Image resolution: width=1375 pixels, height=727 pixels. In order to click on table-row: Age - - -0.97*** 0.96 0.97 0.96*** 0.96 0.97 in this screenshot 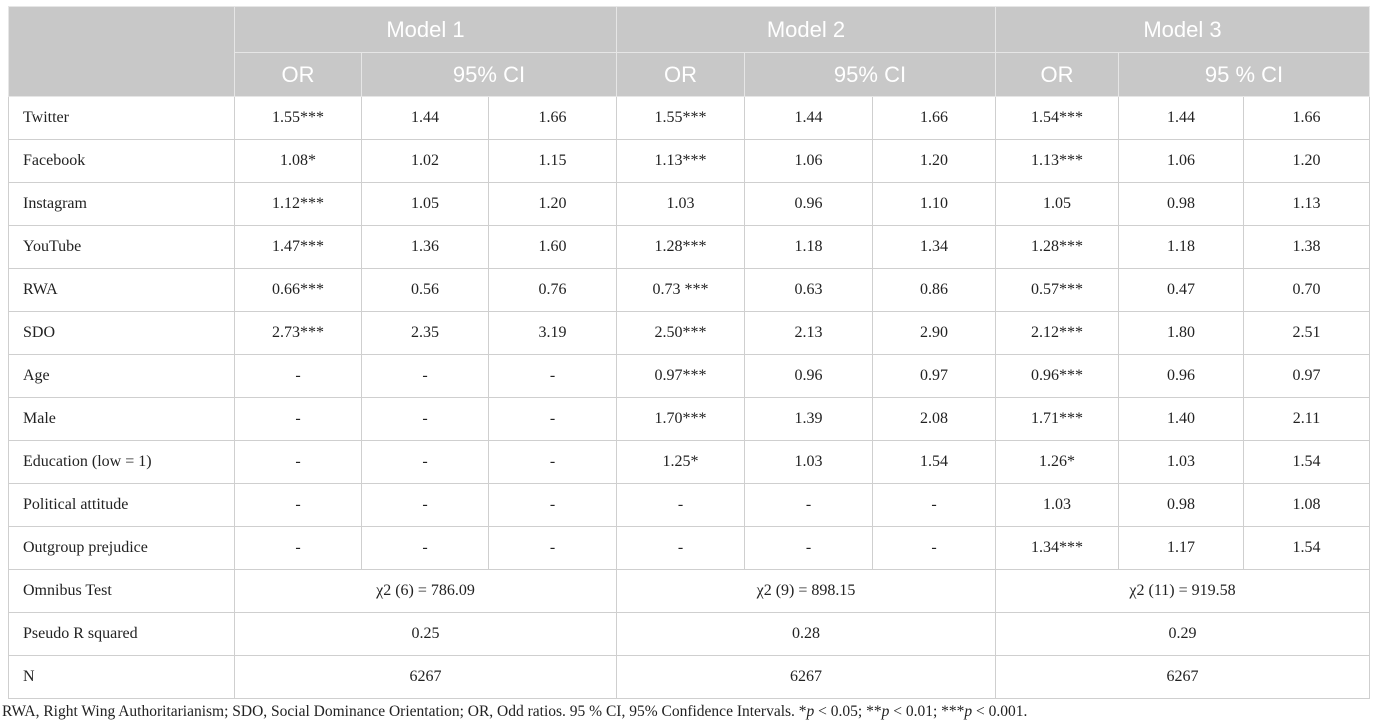, I will do `click(689, 376)`.